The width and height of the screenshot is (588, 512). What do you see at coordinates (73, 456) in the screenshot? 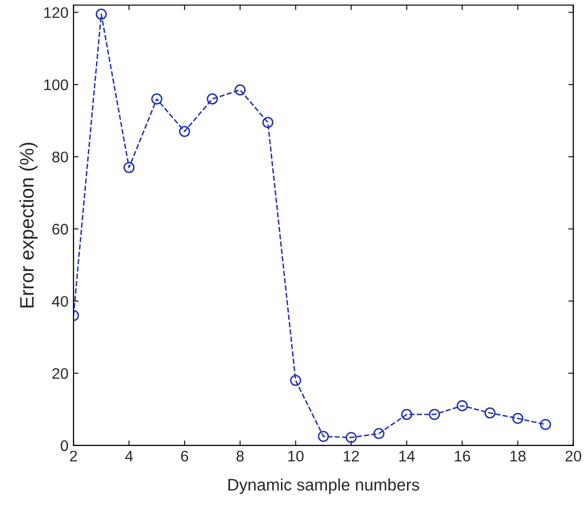
I see `x-tick-label: 2` at bounding box center [73, 456].